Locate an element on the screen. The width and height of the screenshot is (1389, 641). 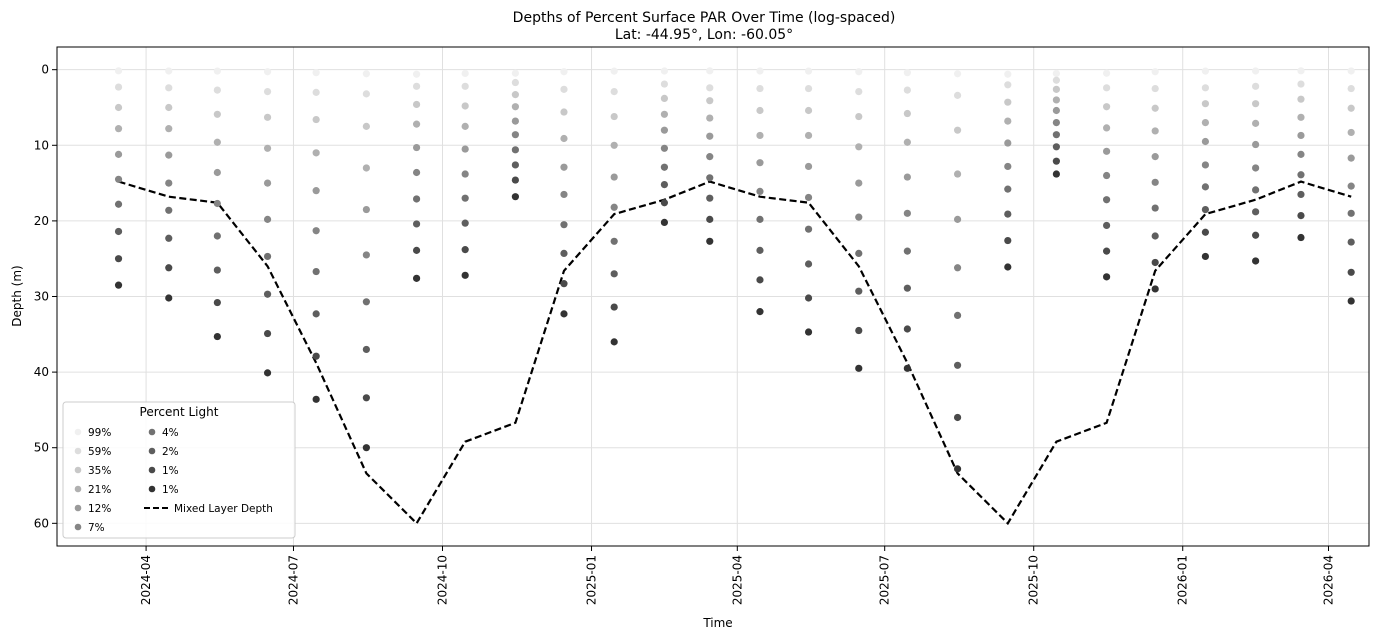
x-tick-label: 2024-04 is located at coordinates (146, 580).